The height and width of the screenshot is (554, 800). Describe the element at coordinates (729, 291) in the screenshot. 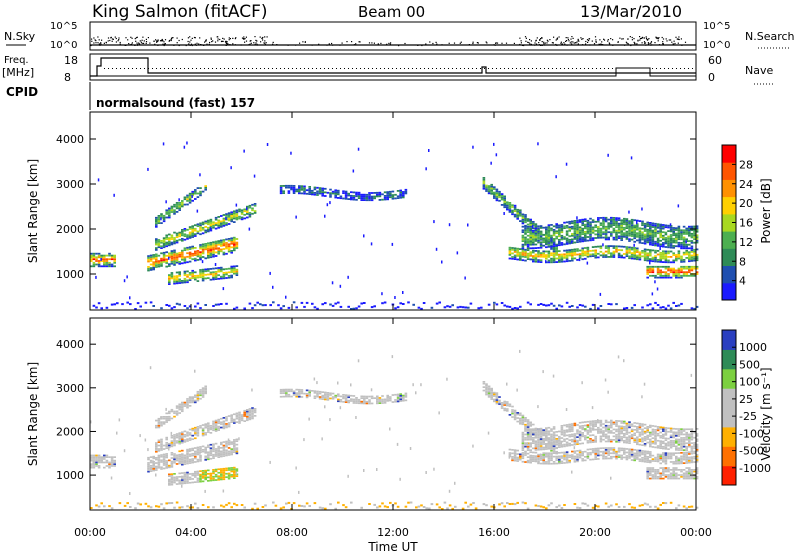

I see `power-colorbar-swatch` at that location.